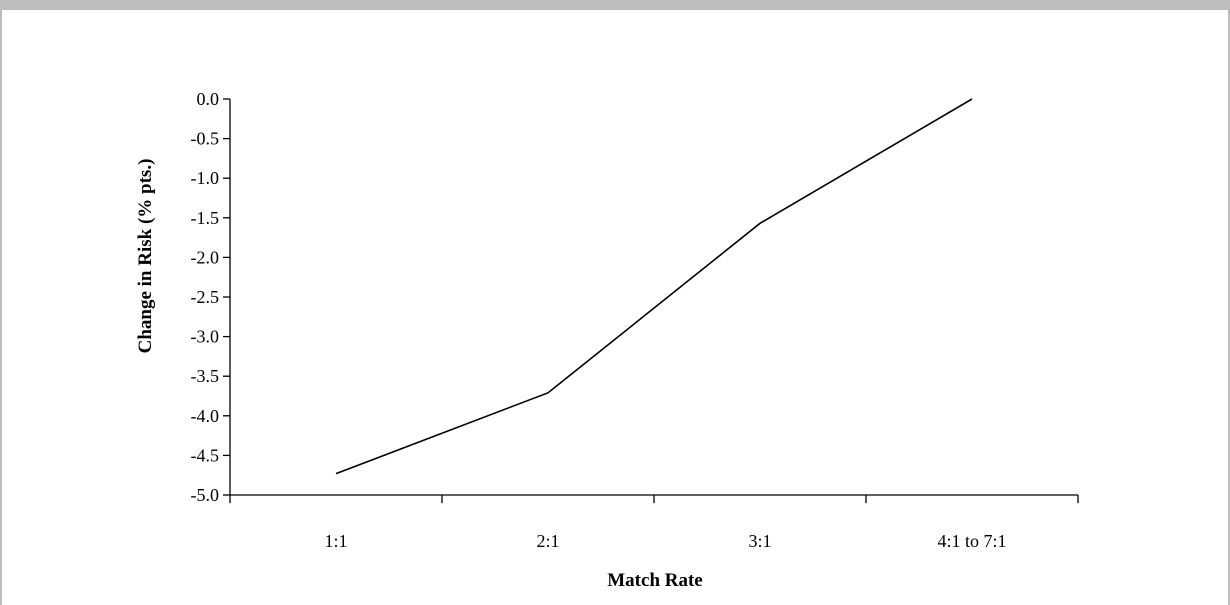  What do you see at coordinates (615, 5) in the screenshot?
I see `window-top-band` at bounding box center [615, 5].